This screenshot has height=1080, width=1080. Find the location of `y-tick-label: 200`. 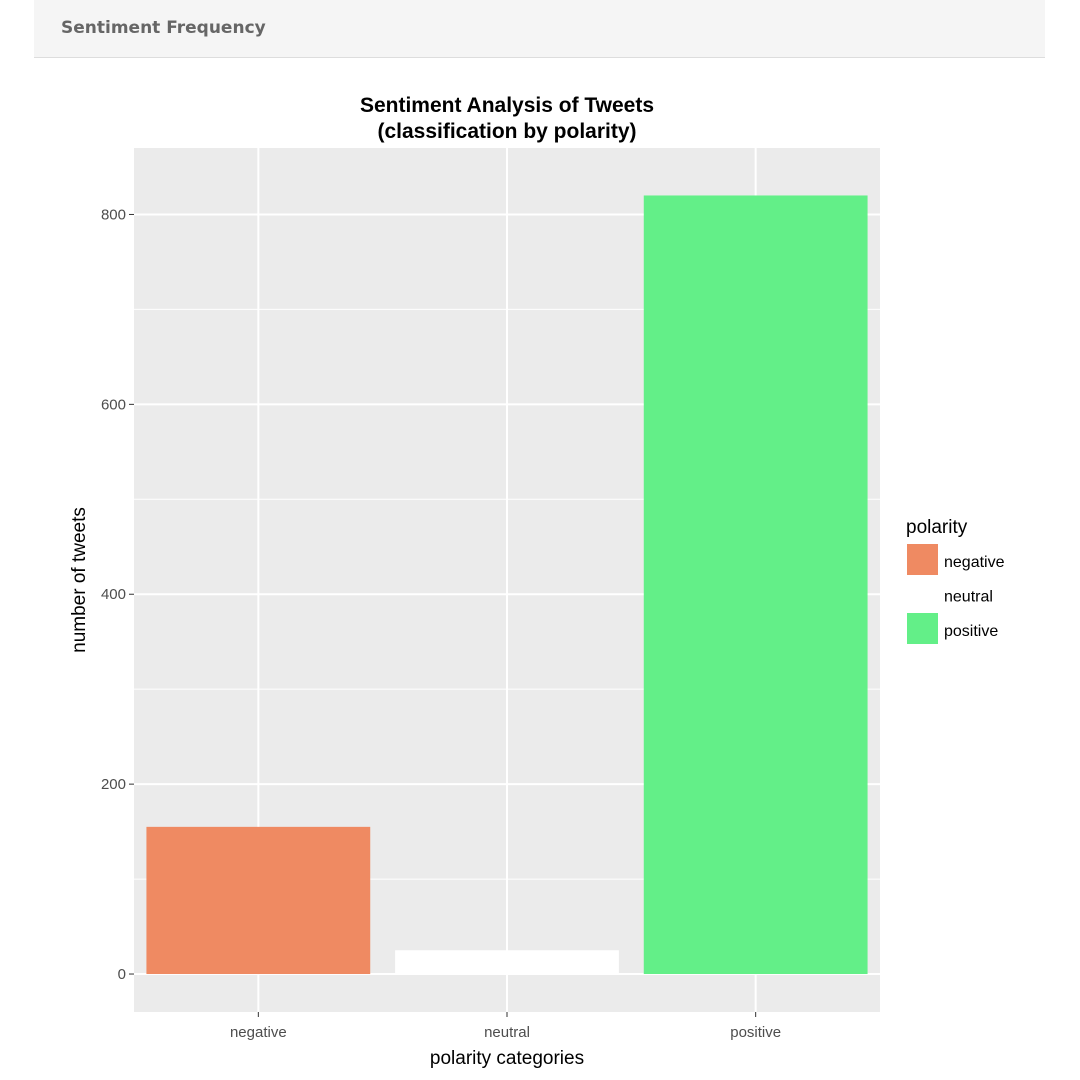

y-tick-label: 200 is located at coordinates (113, 784).